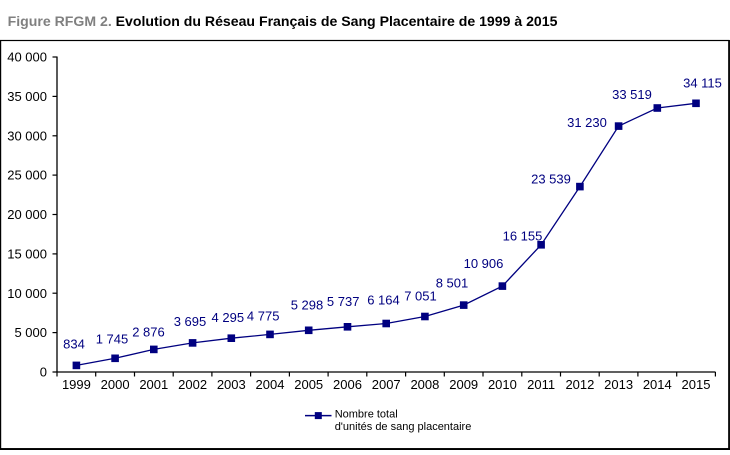 This screenshot has width=730, height=455. Describe the element at coordinates (27, 175) in the screenshot. I see `svg-text: 25 000` at that location.